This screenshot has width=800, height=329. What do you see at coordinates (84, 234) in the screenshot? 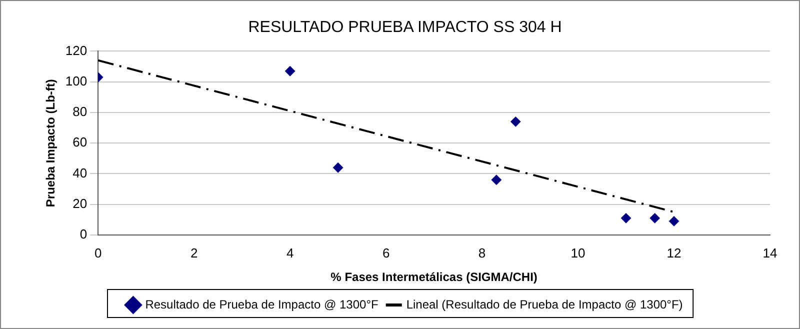
I see `y-tick-label: 0` at bounding box center [84, 234].